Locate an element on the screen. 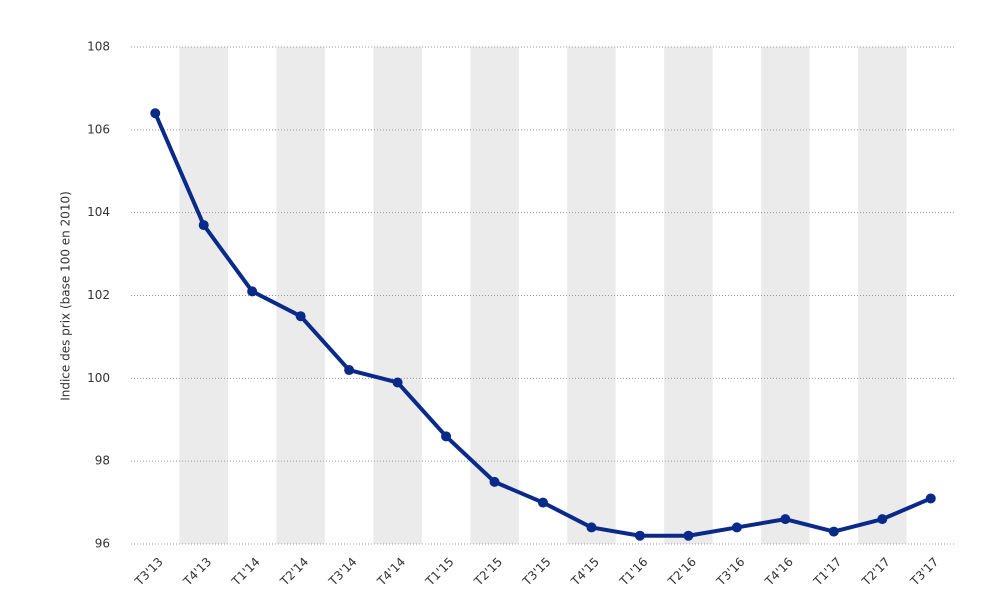  x-tick-label: T3'16 is located at coordinates (730, 572).